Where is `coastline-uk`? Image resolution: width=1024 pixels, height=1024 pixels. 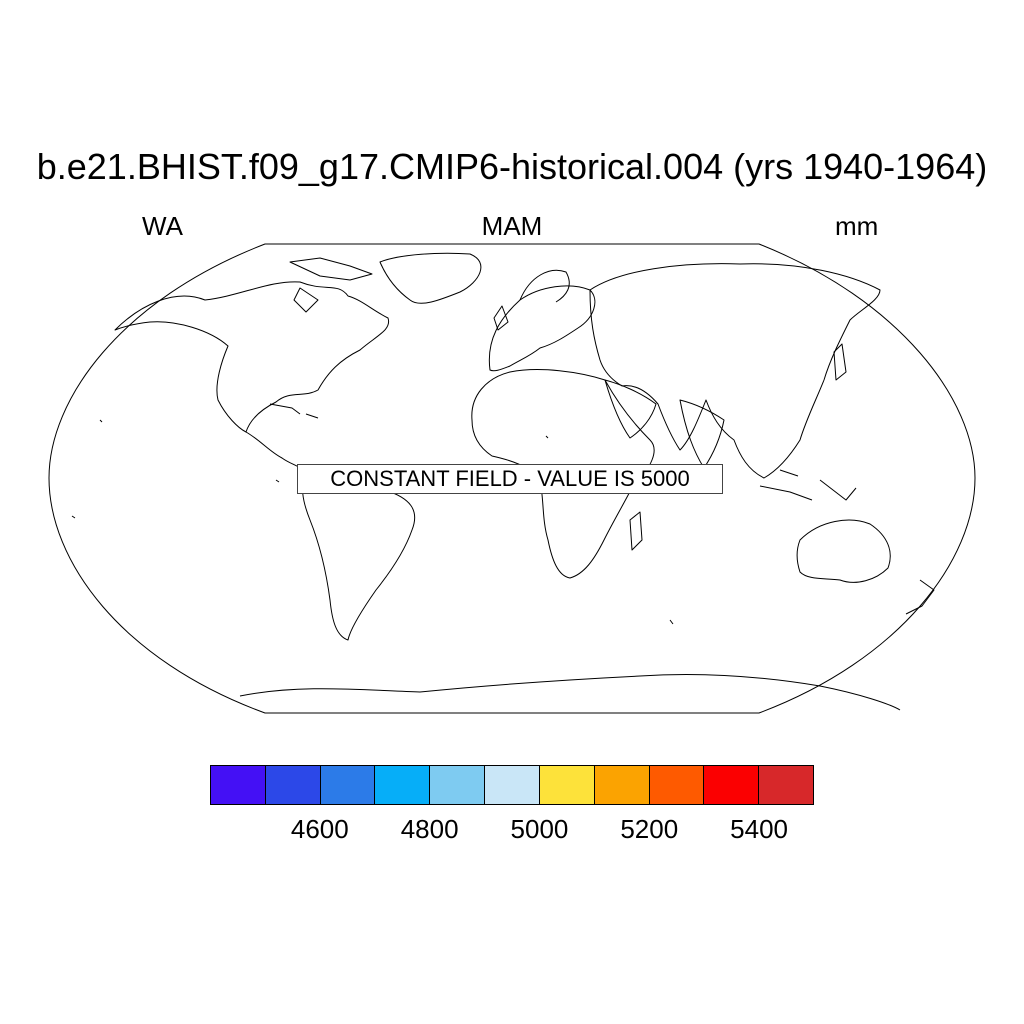
coastline-uk is located at coordinates (501, 318).